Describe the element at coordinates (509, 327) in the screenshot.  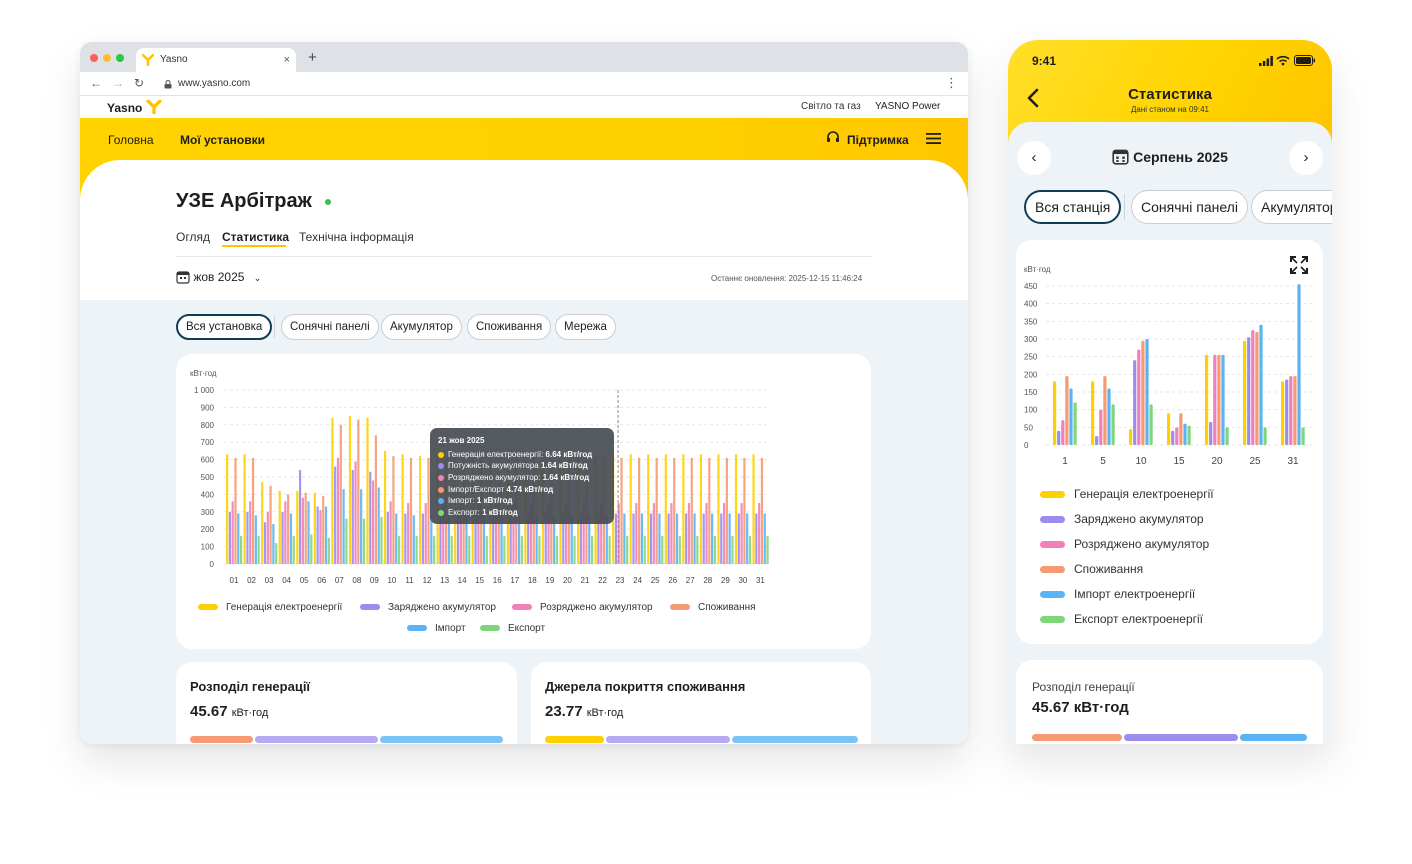
I see `filter-consumption: Споживання` at that location.